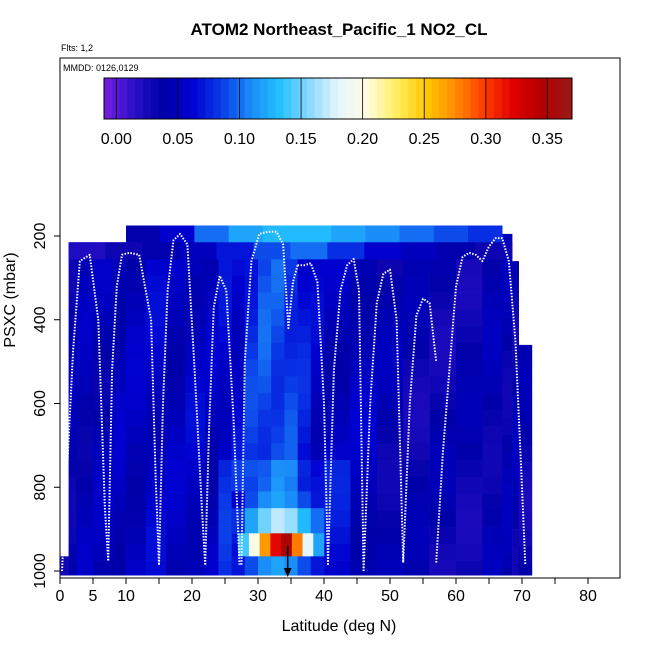 The width and height of the screenshot is (650, 650). Describe the element at coordinates (101, 68) in the screenshot. I see `dates-label: MMDD: 0126,0129` at that location.